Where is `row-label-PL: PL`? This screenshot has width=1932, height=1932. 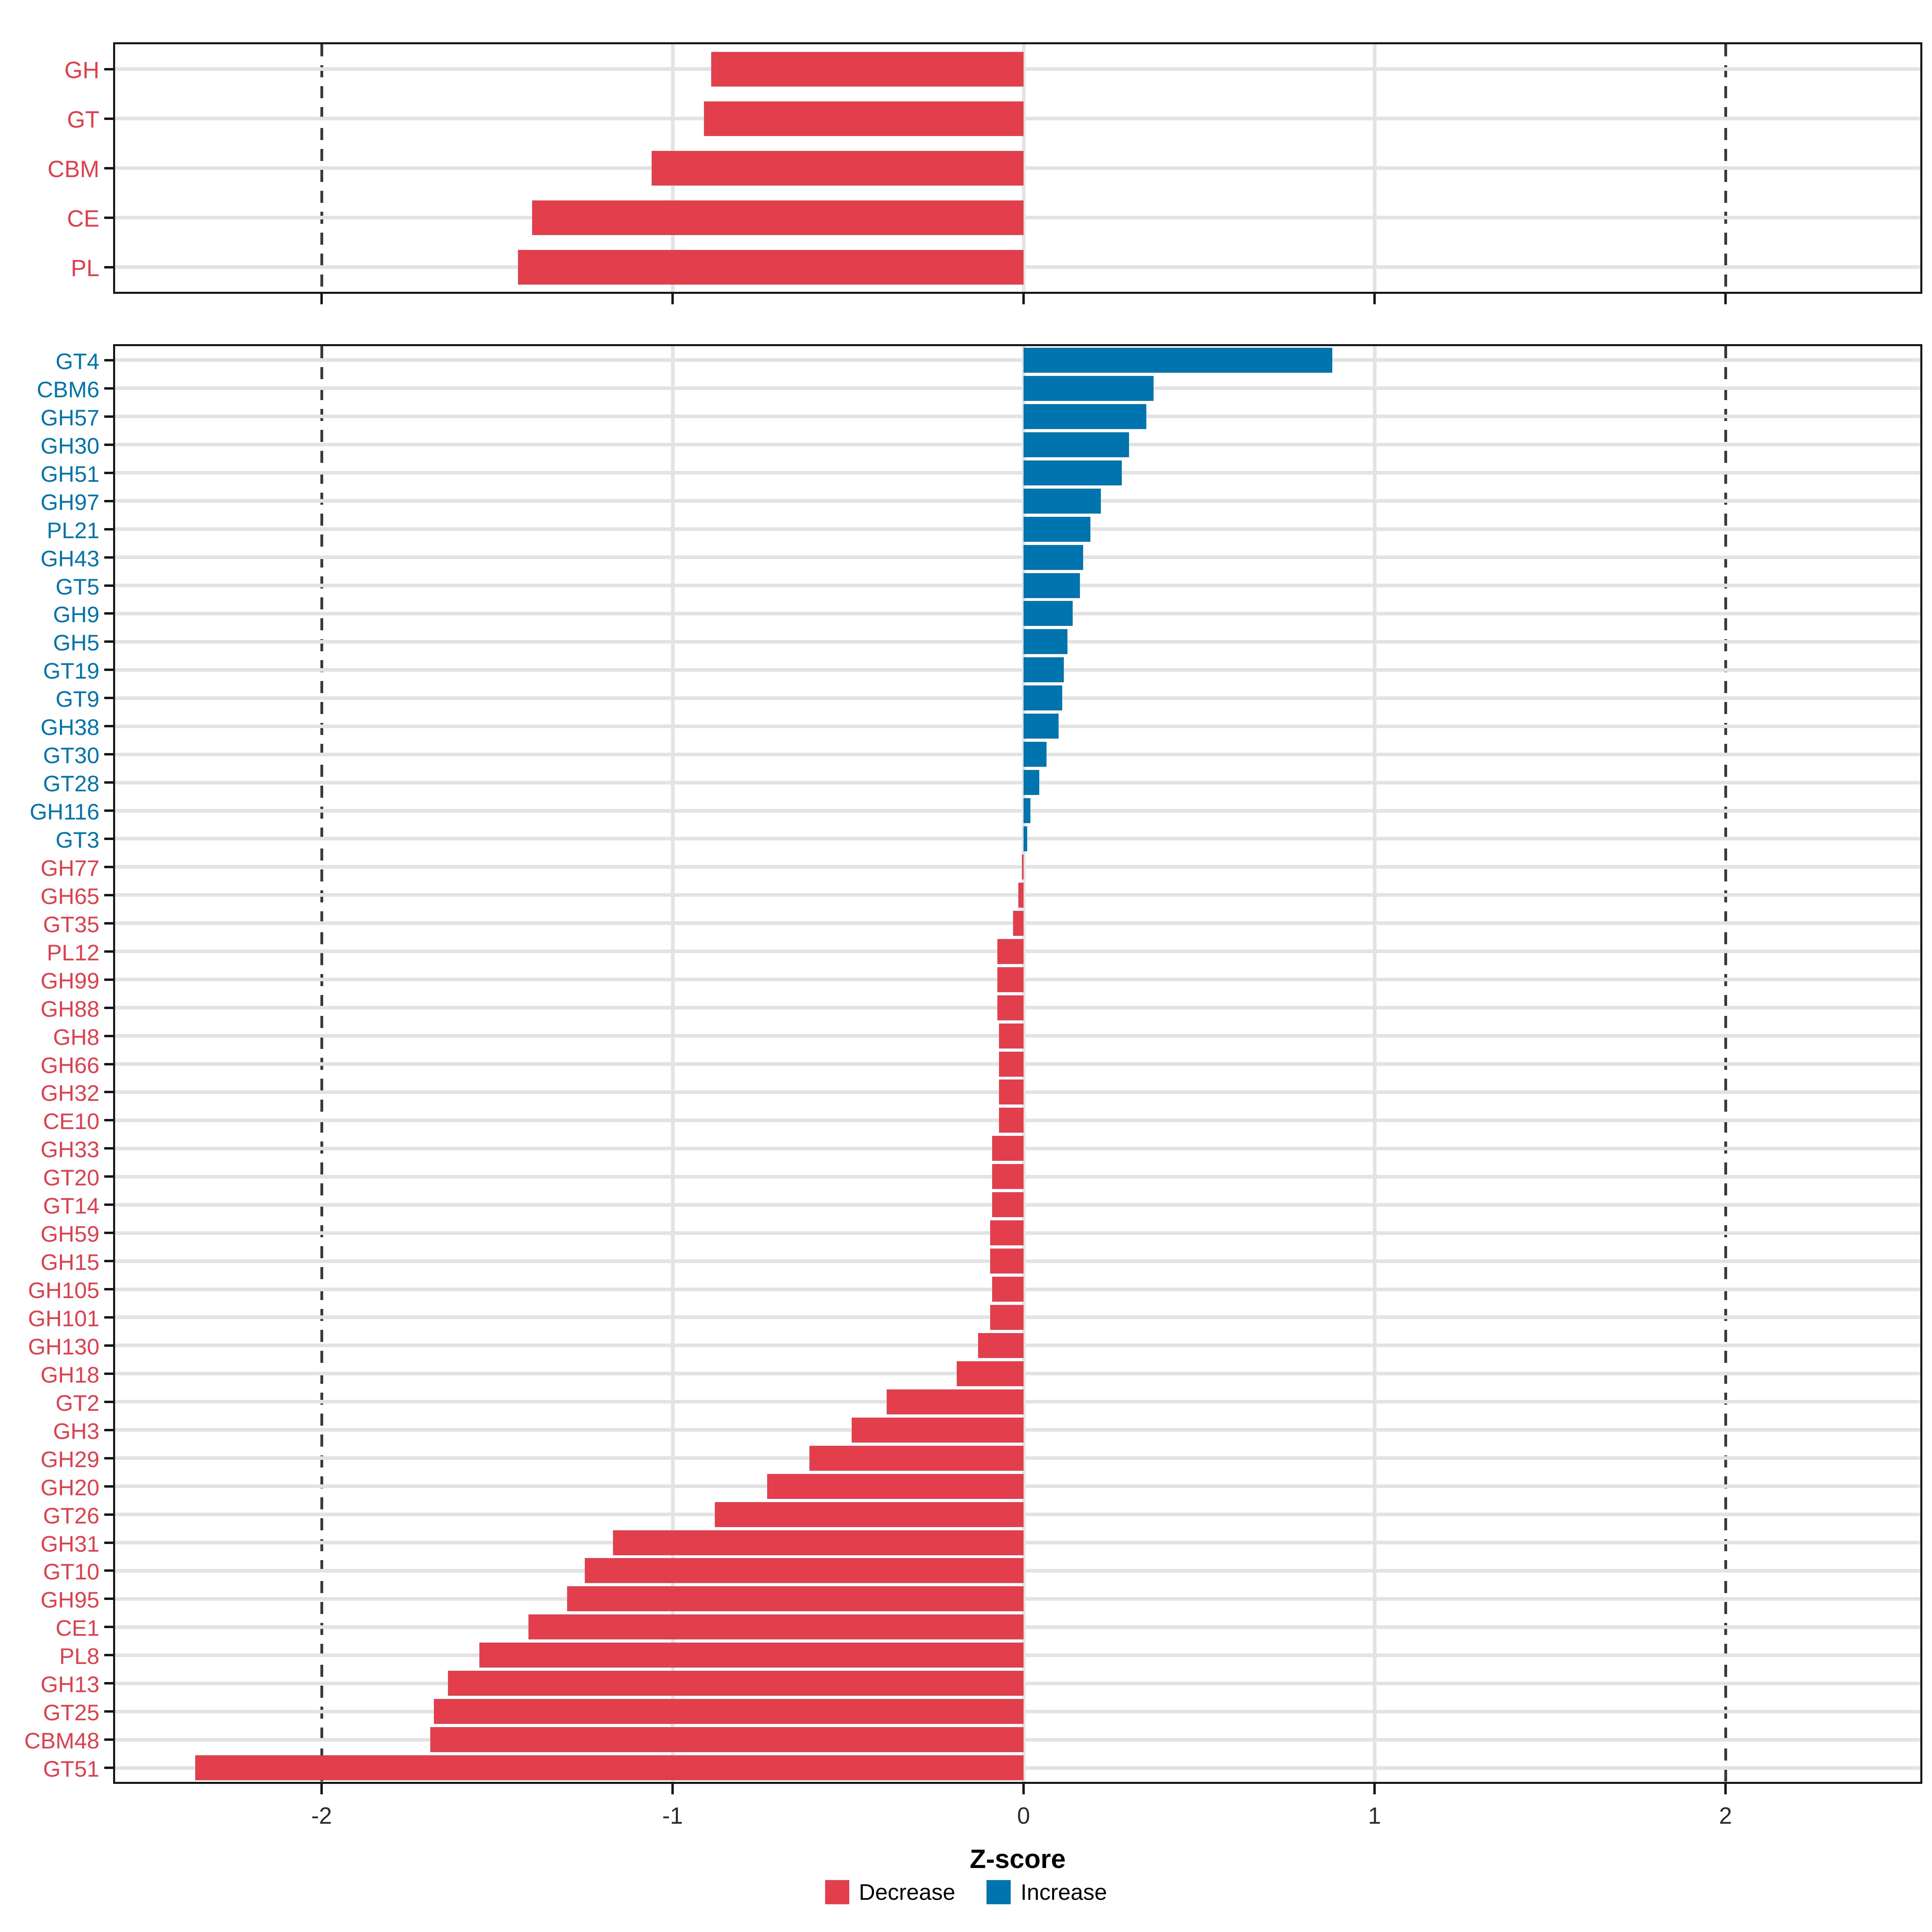
row-label-PL: PL is located at coordinates (85, 268).